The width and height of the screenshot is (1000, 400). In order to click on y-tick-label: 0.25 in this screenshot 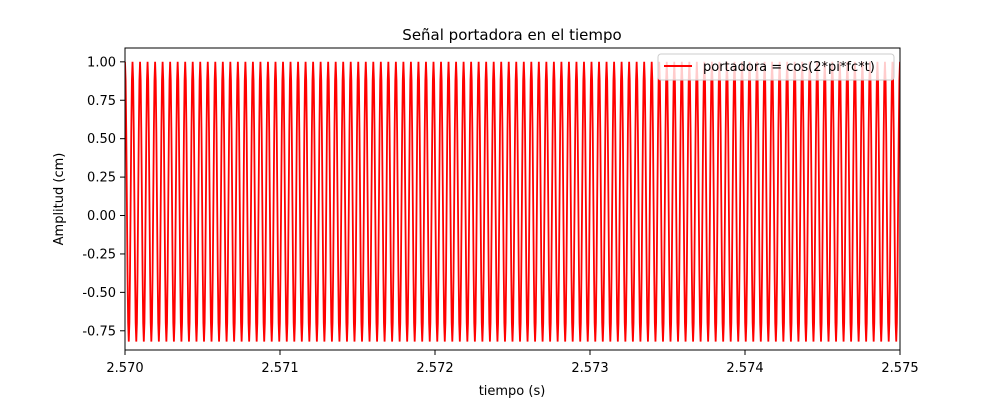, I will do `click(101, 178)`.